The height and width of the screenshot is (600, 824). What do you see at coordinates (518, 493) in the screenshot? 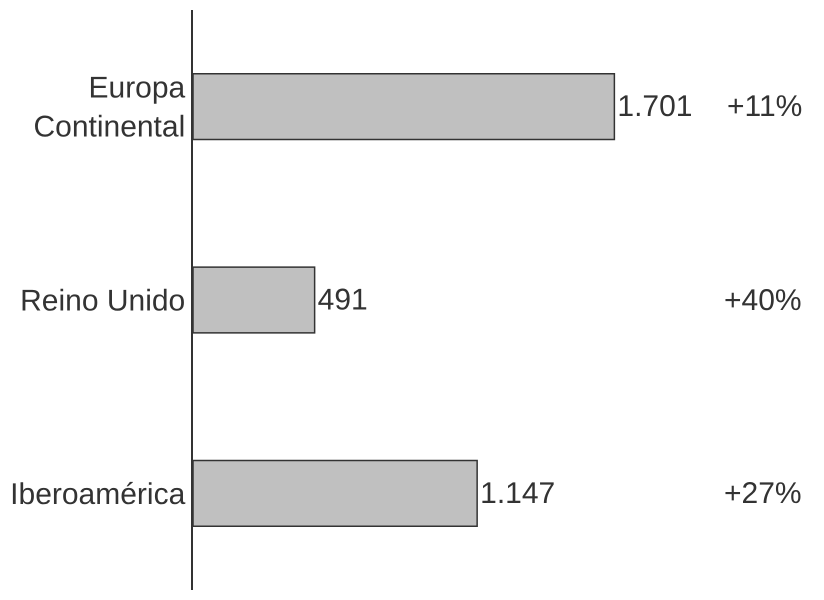
I see `data-label: 1.147` at bounding box center [518, 493].